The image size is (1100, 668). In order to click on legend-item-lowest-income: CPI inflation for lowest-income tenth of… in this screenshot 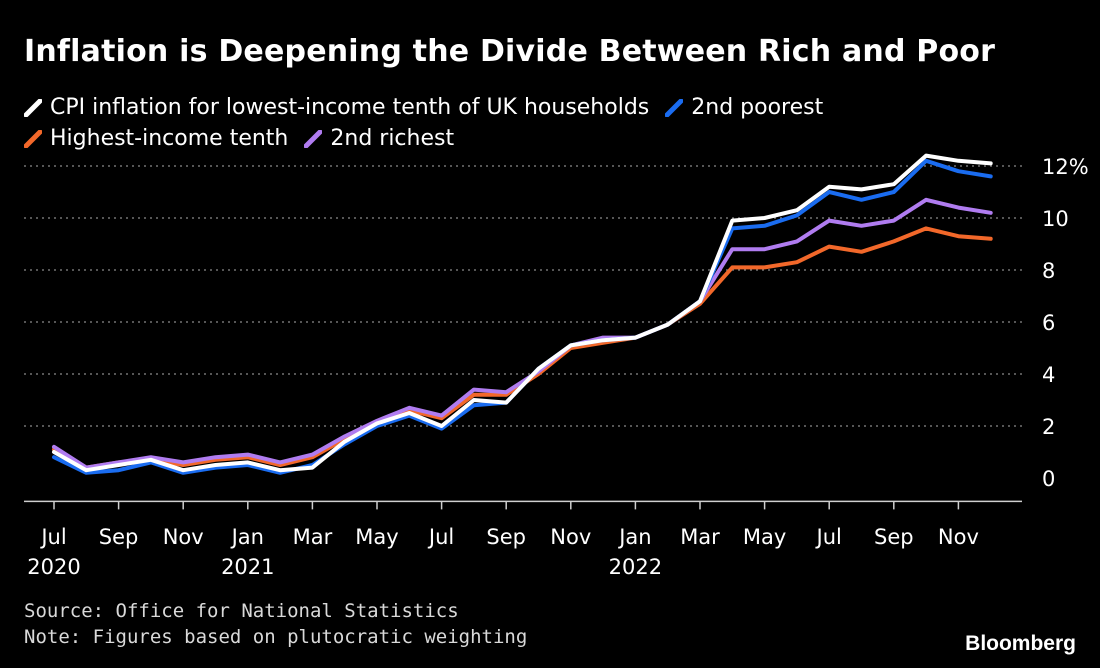, I will do `click(336, 107)`.